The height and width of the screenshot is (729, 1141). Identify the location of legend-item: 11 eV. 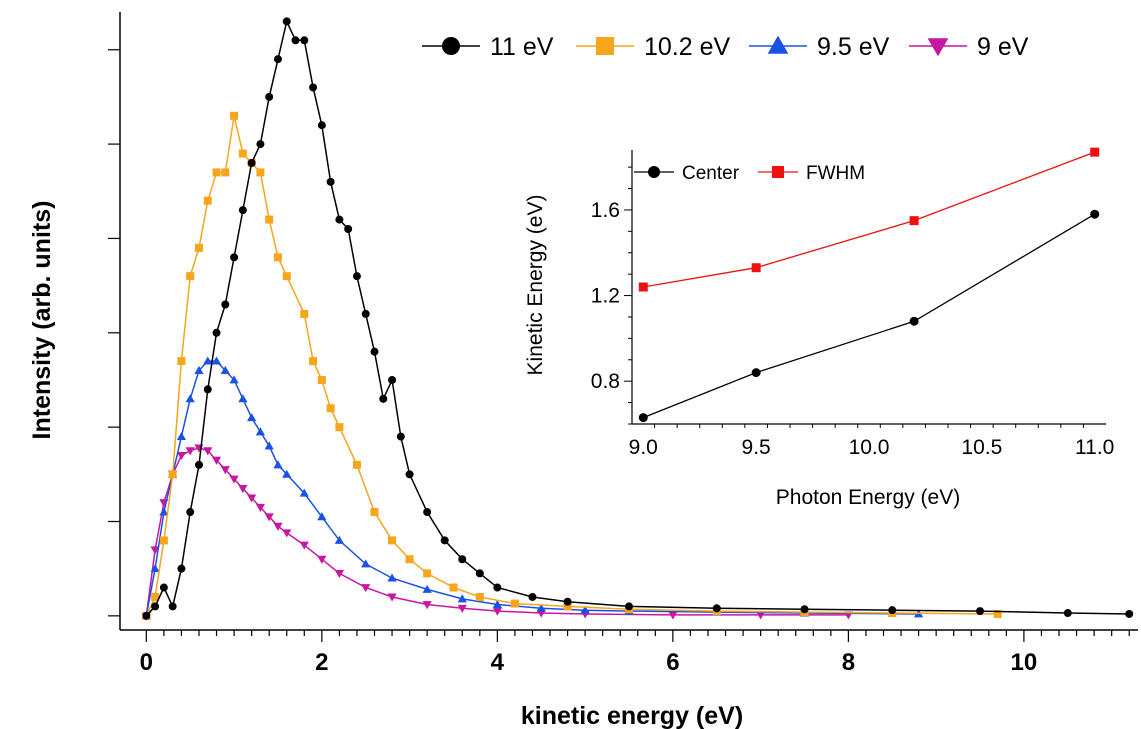
(488, 47).